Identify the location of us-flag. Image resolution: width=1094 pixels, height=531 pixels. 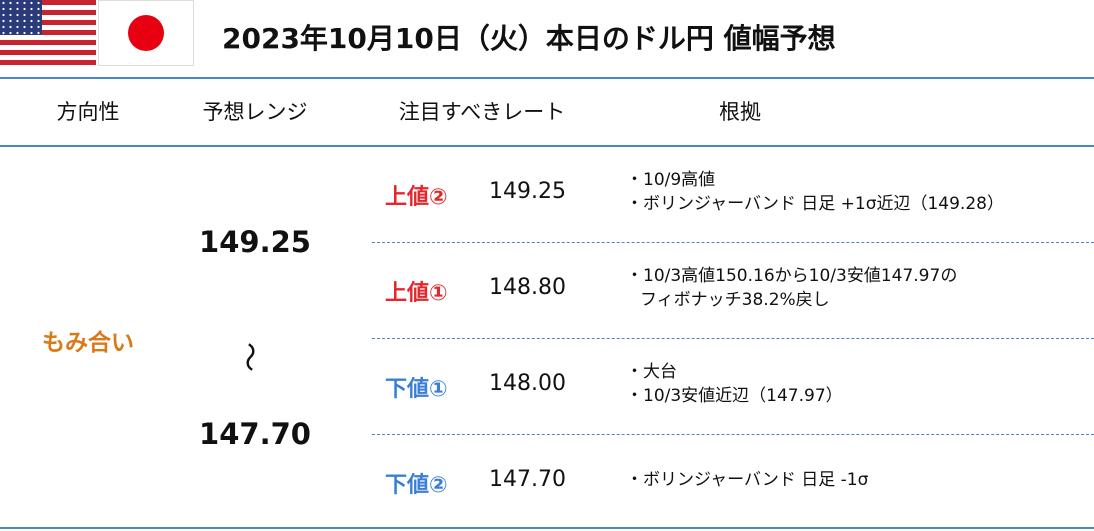
(48, 33).